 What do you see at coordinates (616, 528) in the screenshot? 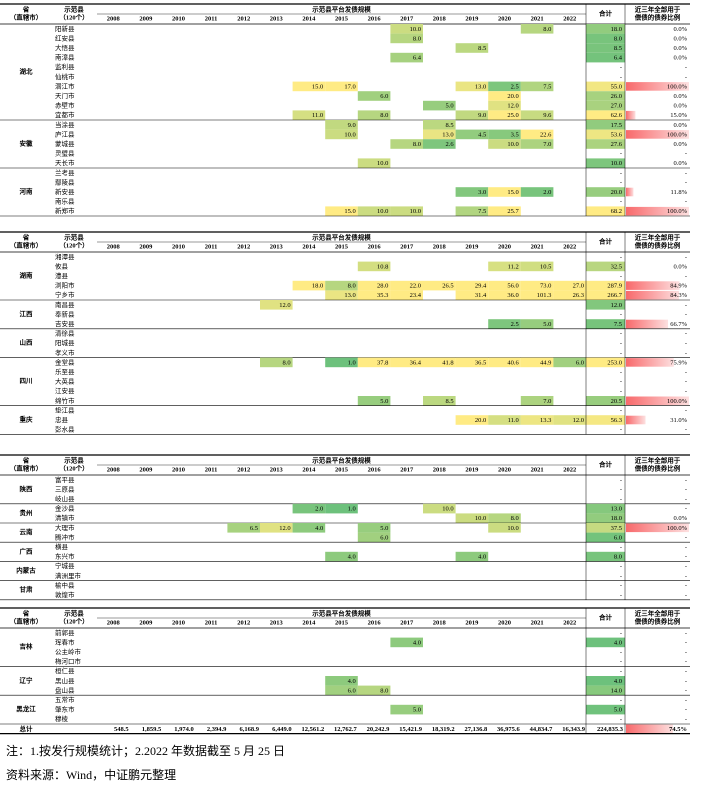
I see `total-value: 37.5` at bounding box center [616, 528].